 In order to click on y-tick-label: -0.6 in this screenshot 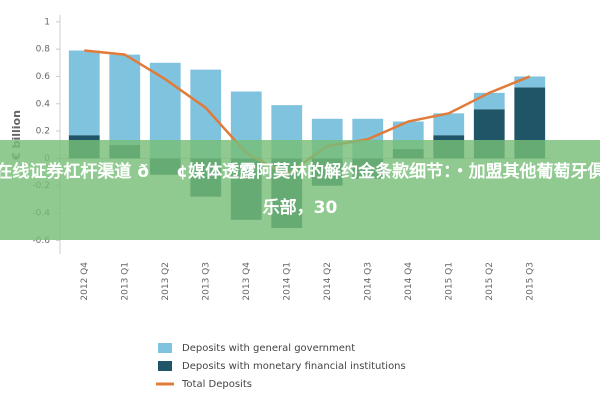, I will do `click(41, 241)`.